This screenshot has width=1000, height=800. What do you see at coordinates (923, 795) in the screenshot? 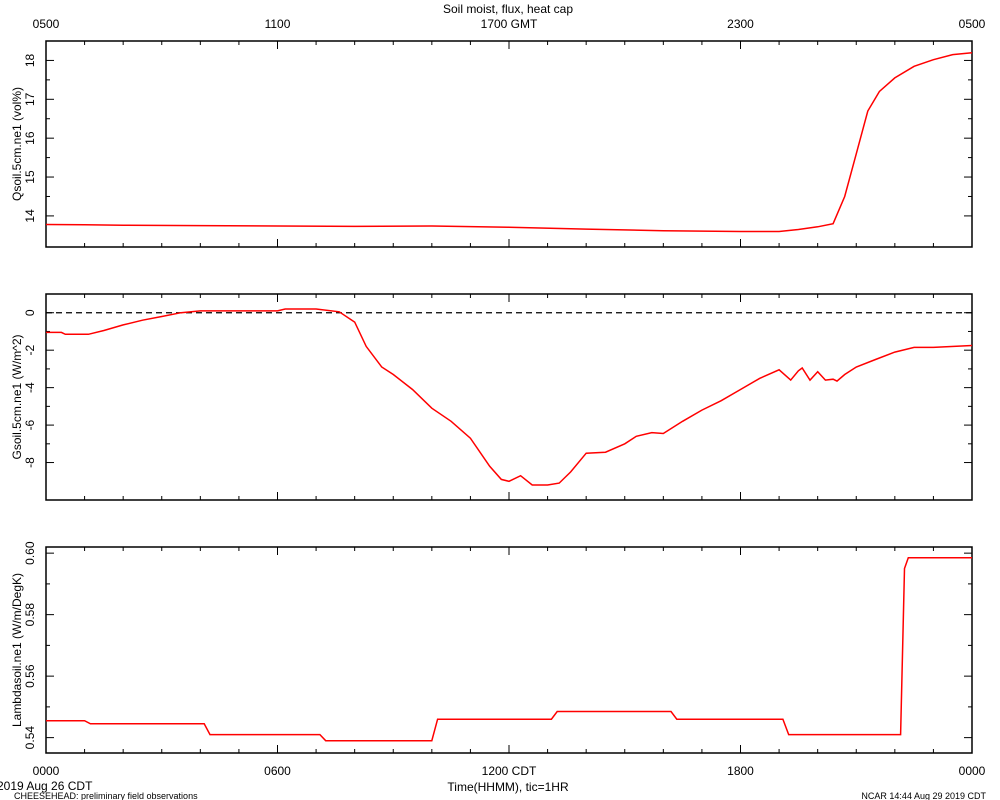
I see `footer-right: NCAR 14:44 Aug 29 2019 CDT` at bounding box center [923, 795].